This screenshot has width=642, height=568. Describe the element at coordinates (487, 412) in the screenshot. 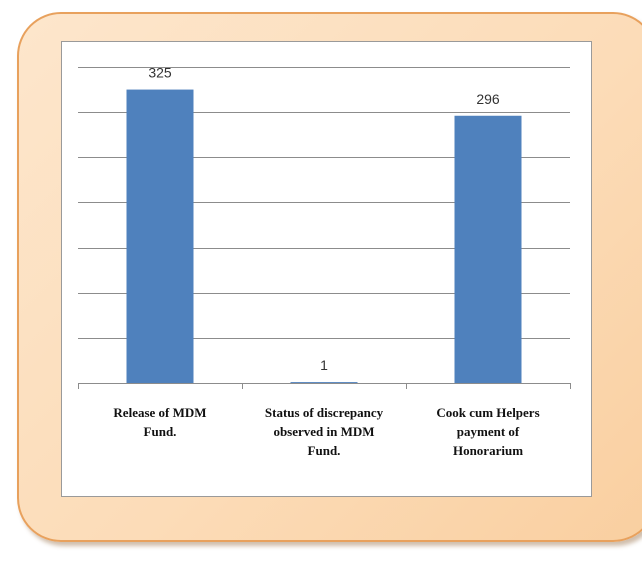

I see `category-label: Cook cum Helpers` at that location.